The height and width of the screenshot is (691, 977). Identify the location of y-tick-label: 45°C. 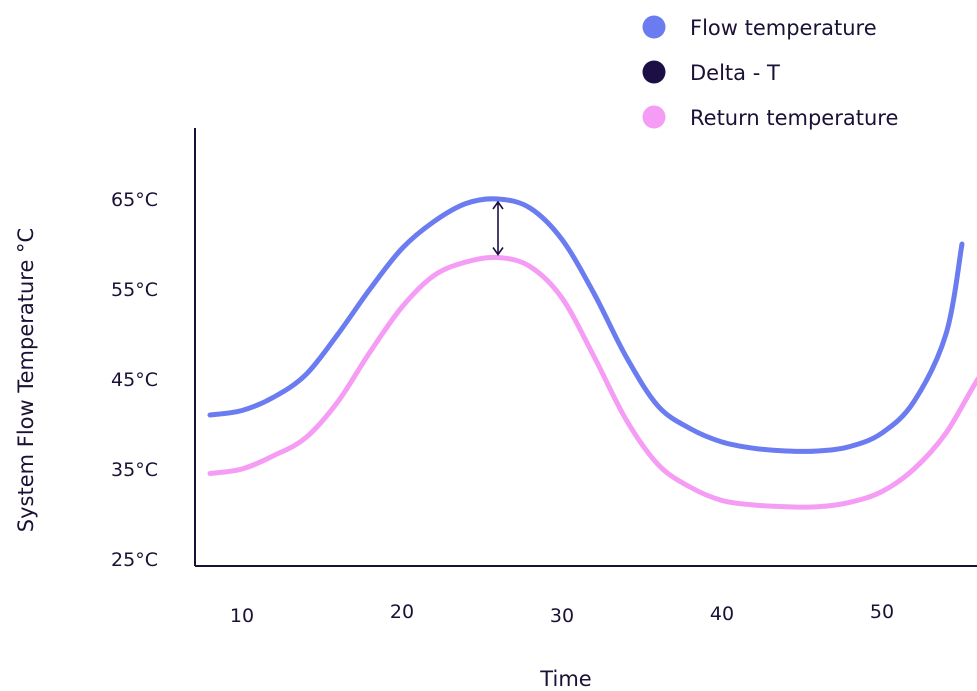
(134, 380).